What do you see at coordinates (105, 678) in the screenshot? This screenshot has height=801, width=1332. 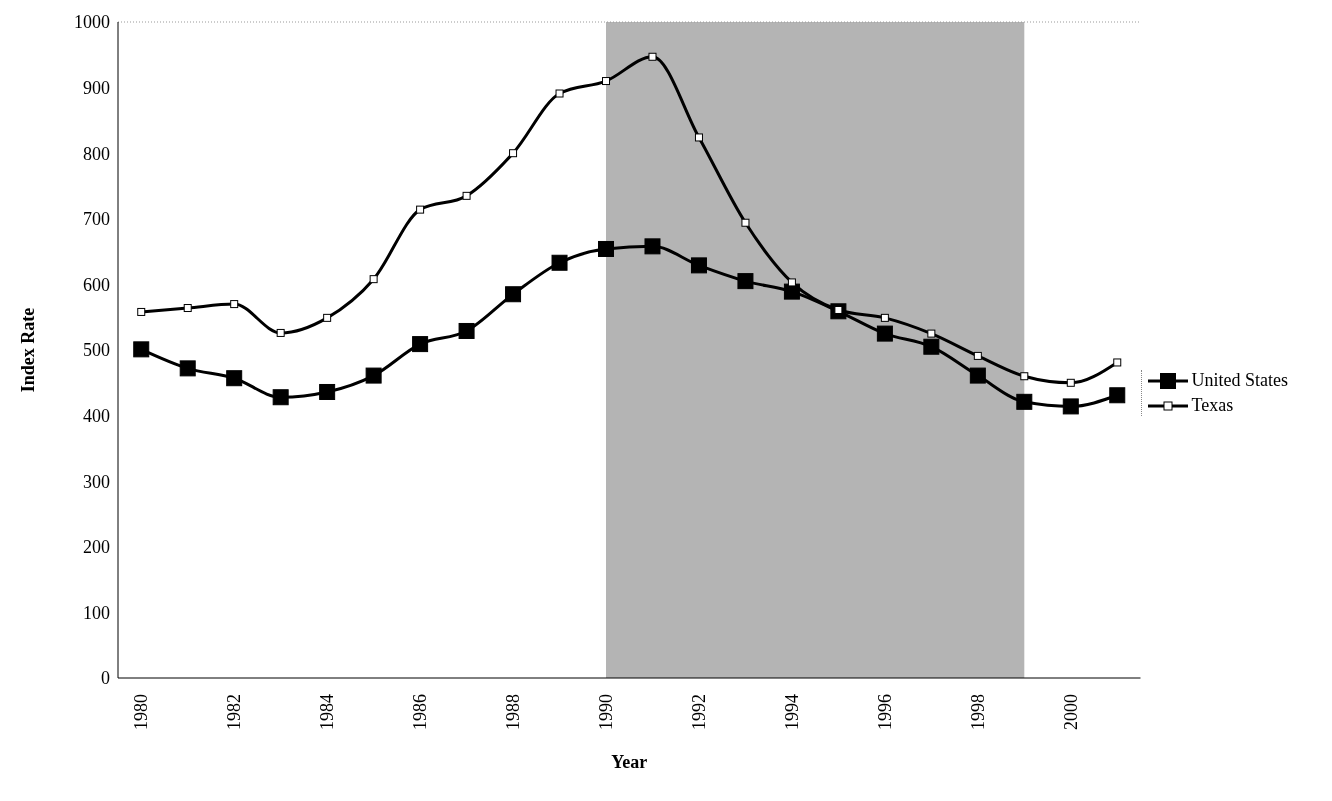 I see `y-tick-label: 0` at bounding box center [105, 678].